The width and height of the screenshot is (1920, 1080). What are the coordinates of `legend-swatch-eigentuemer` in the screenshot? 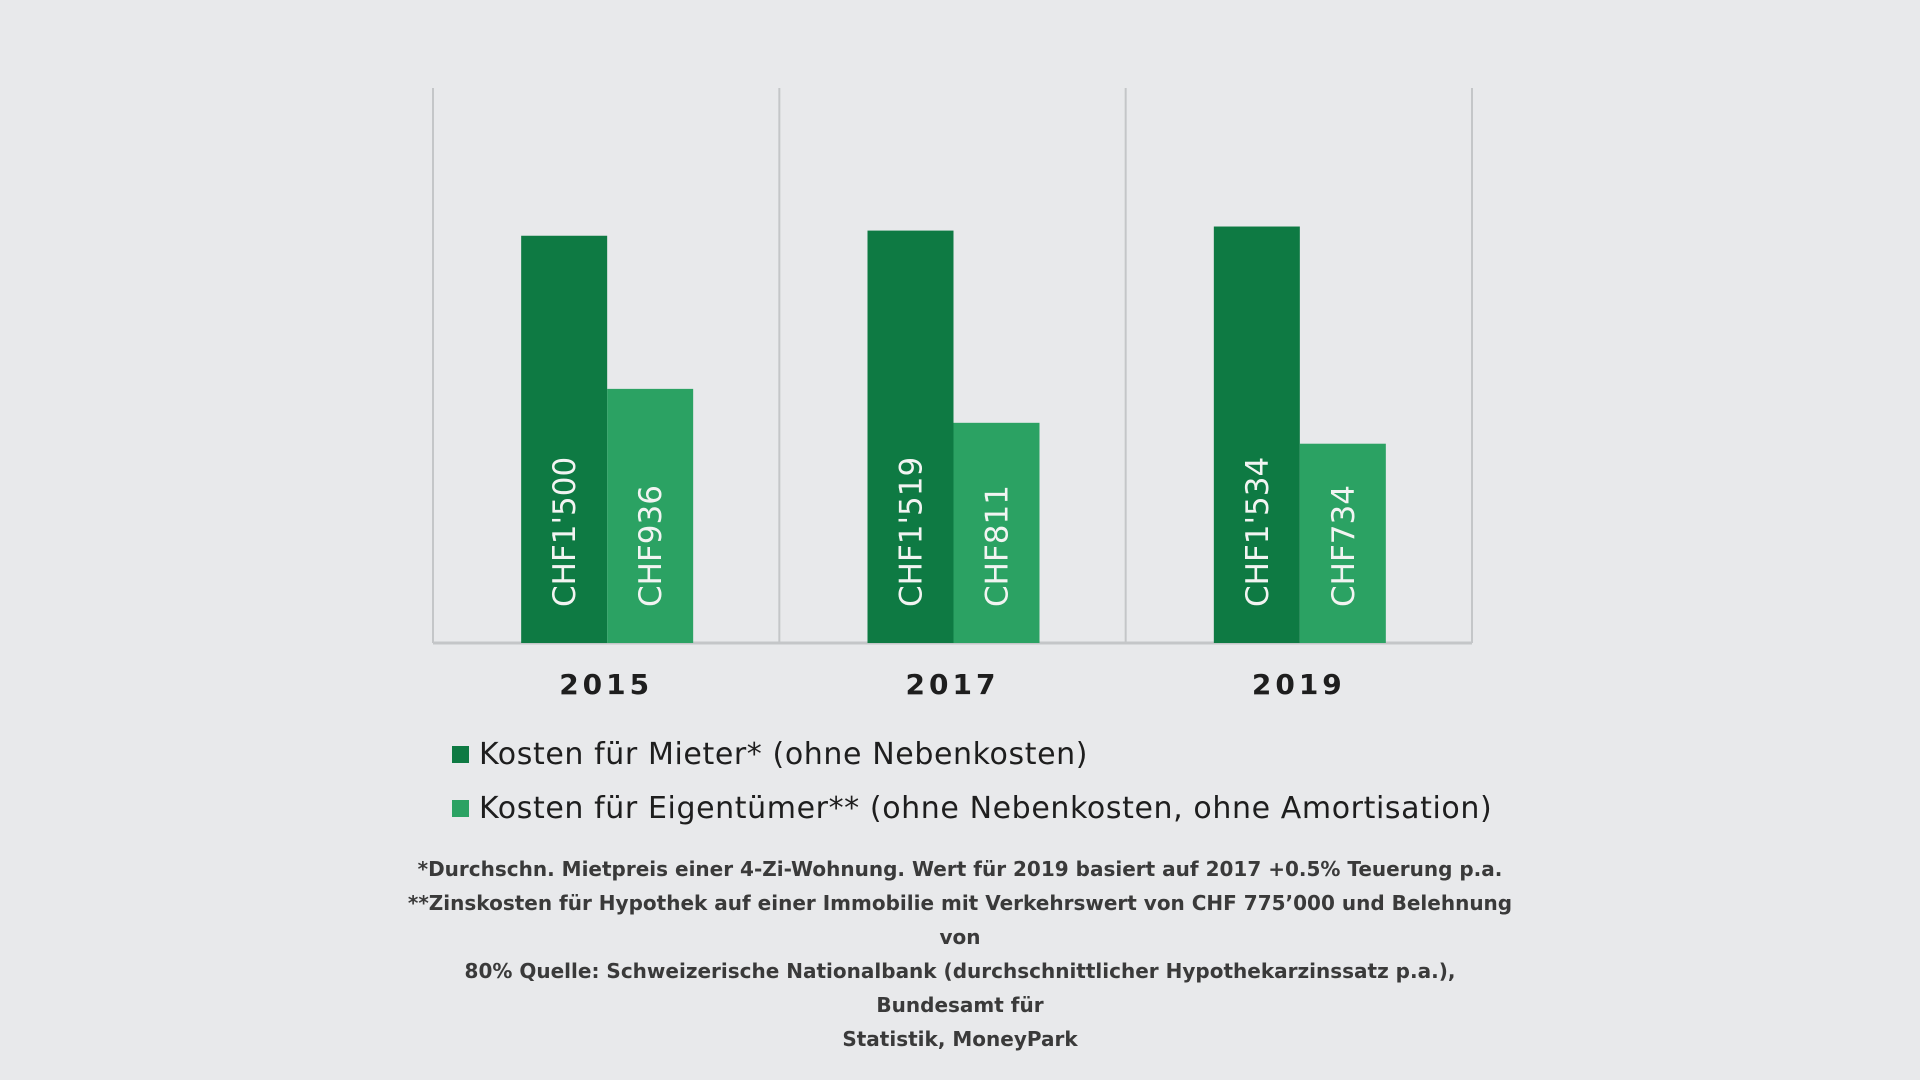 It's located at (460, 808).